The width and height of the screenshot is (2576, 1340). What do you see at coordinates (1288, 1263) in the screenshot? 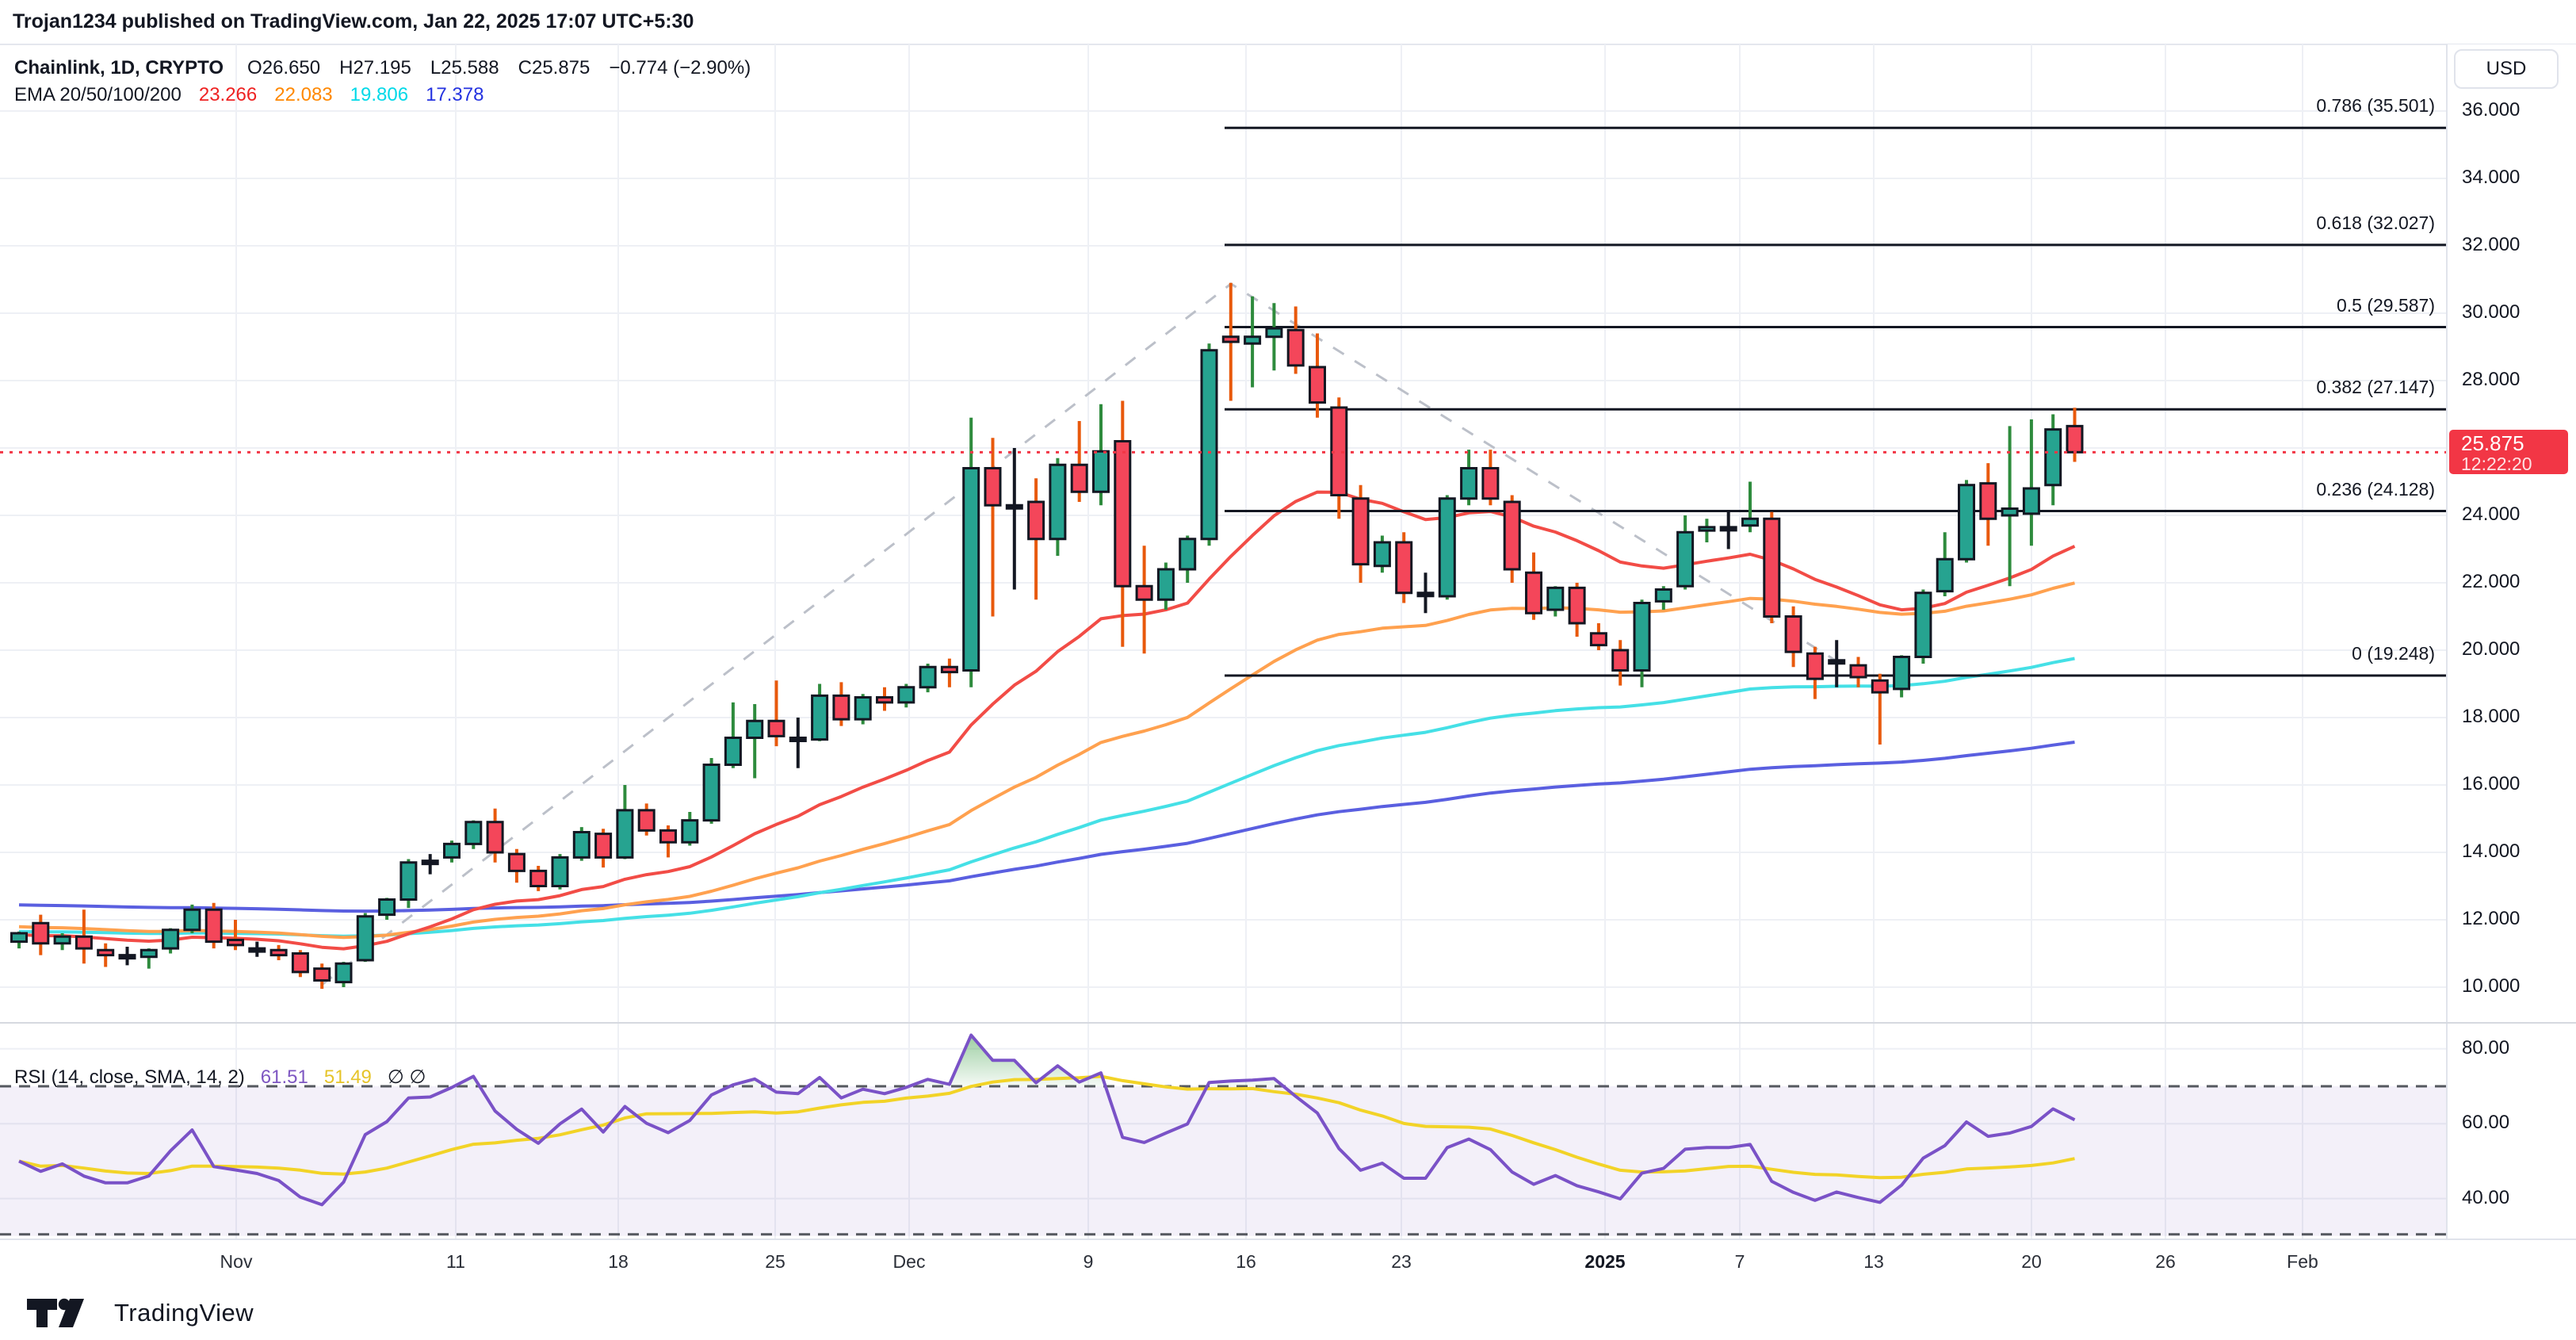
I see `time-scale` at bounding box center [1288, 1263].